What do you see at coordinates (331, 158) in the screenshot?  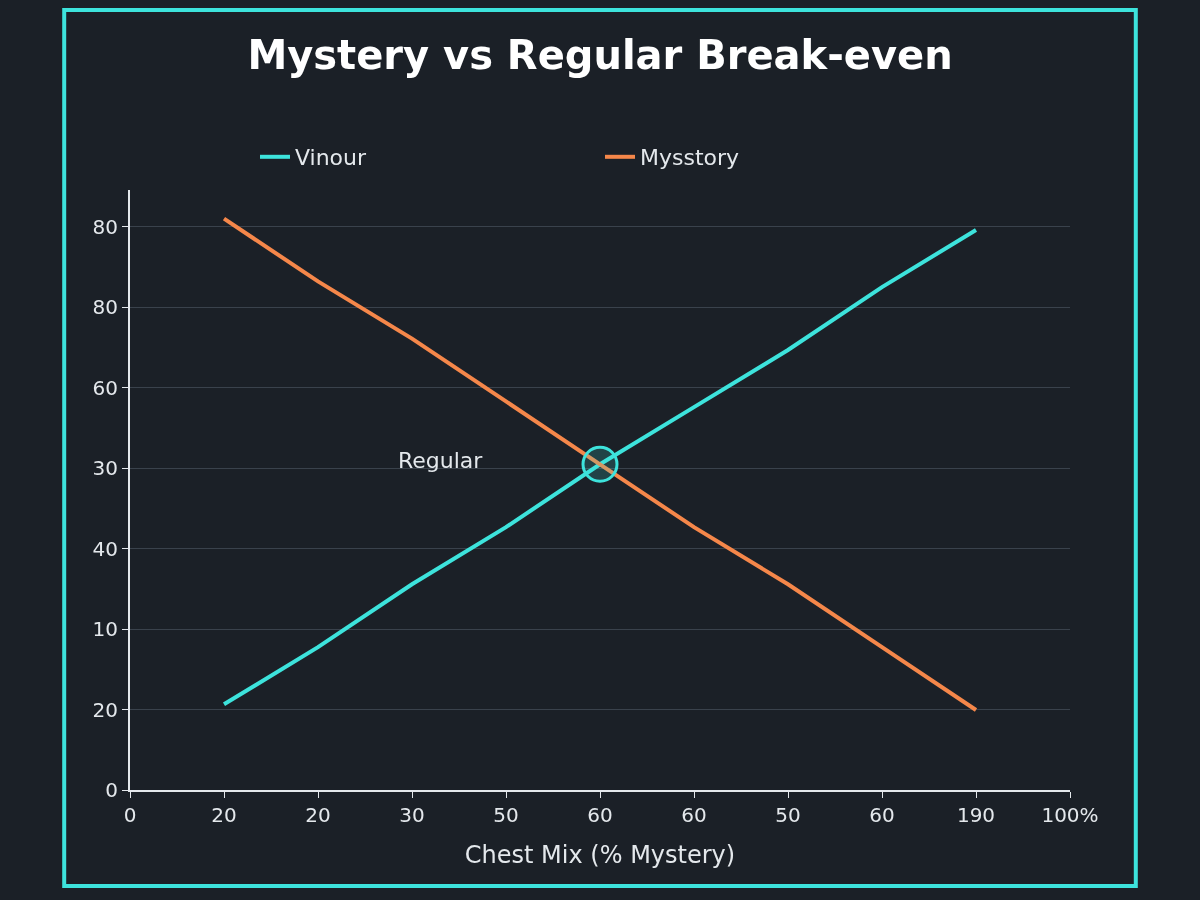 I see `legend-label: Vinour` at bounding box center [331, 158].